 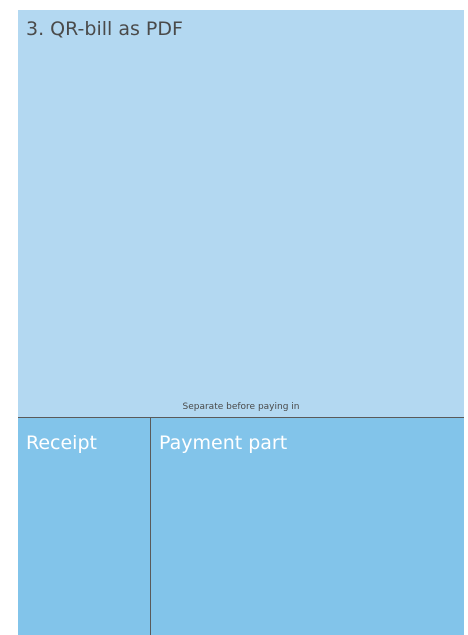 What do you see at coordinates (104, 29) in the screenshot?
I see `title: 3. QR-bill as PDF` at bounding box center [104, 29].